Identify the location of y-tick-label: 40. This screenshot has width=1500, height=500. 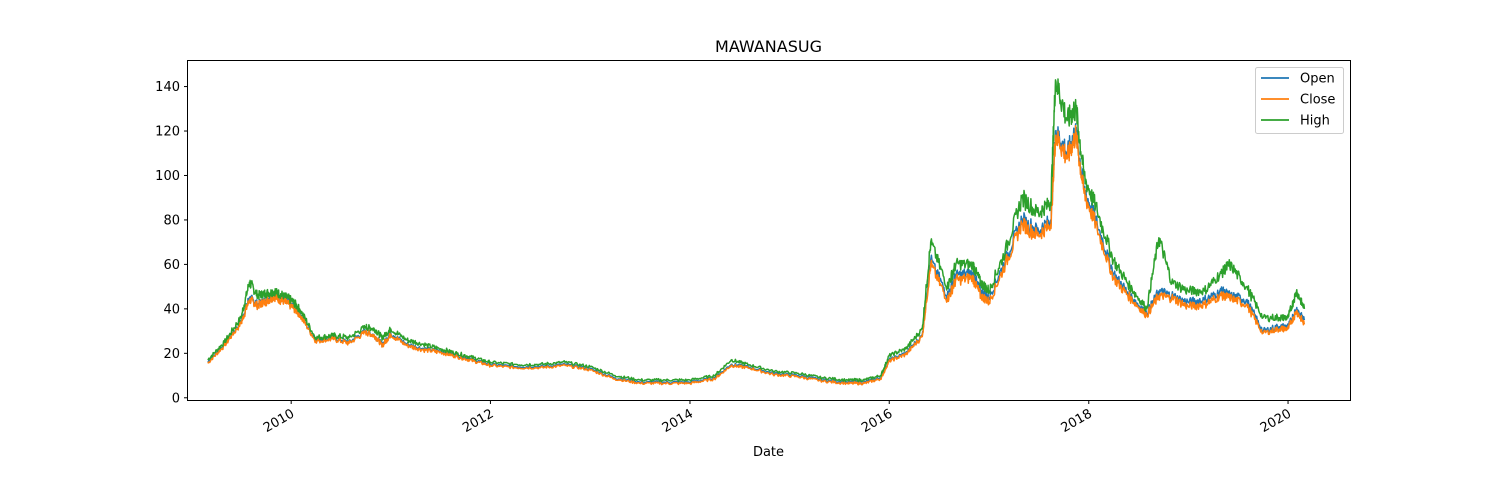
(171, 309).